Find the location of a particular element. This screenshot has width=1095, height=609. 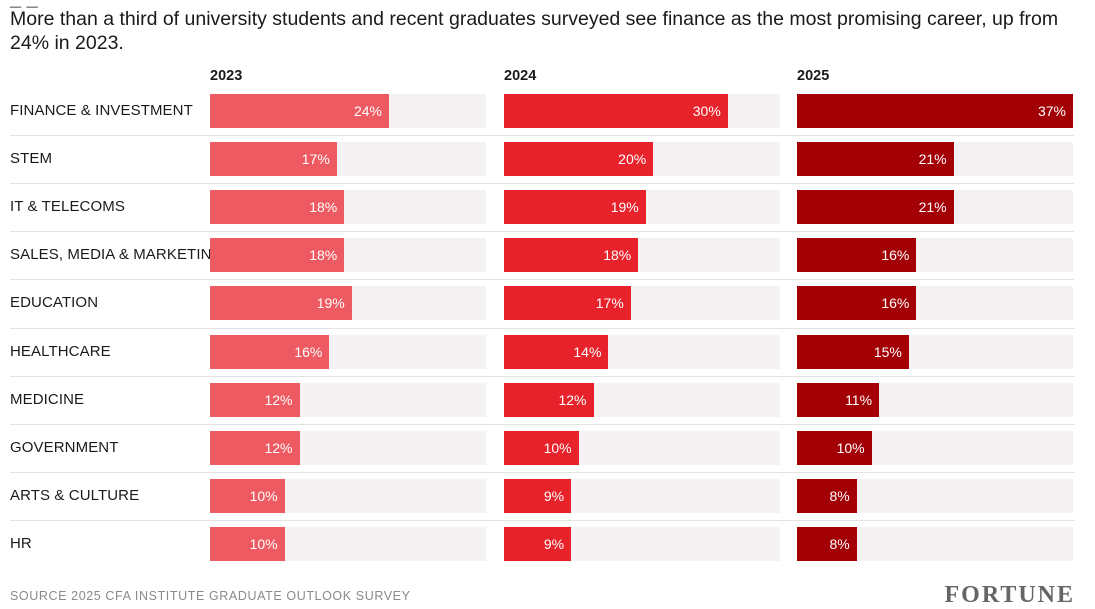

bar: 24% is located at coordinates (300, 111).